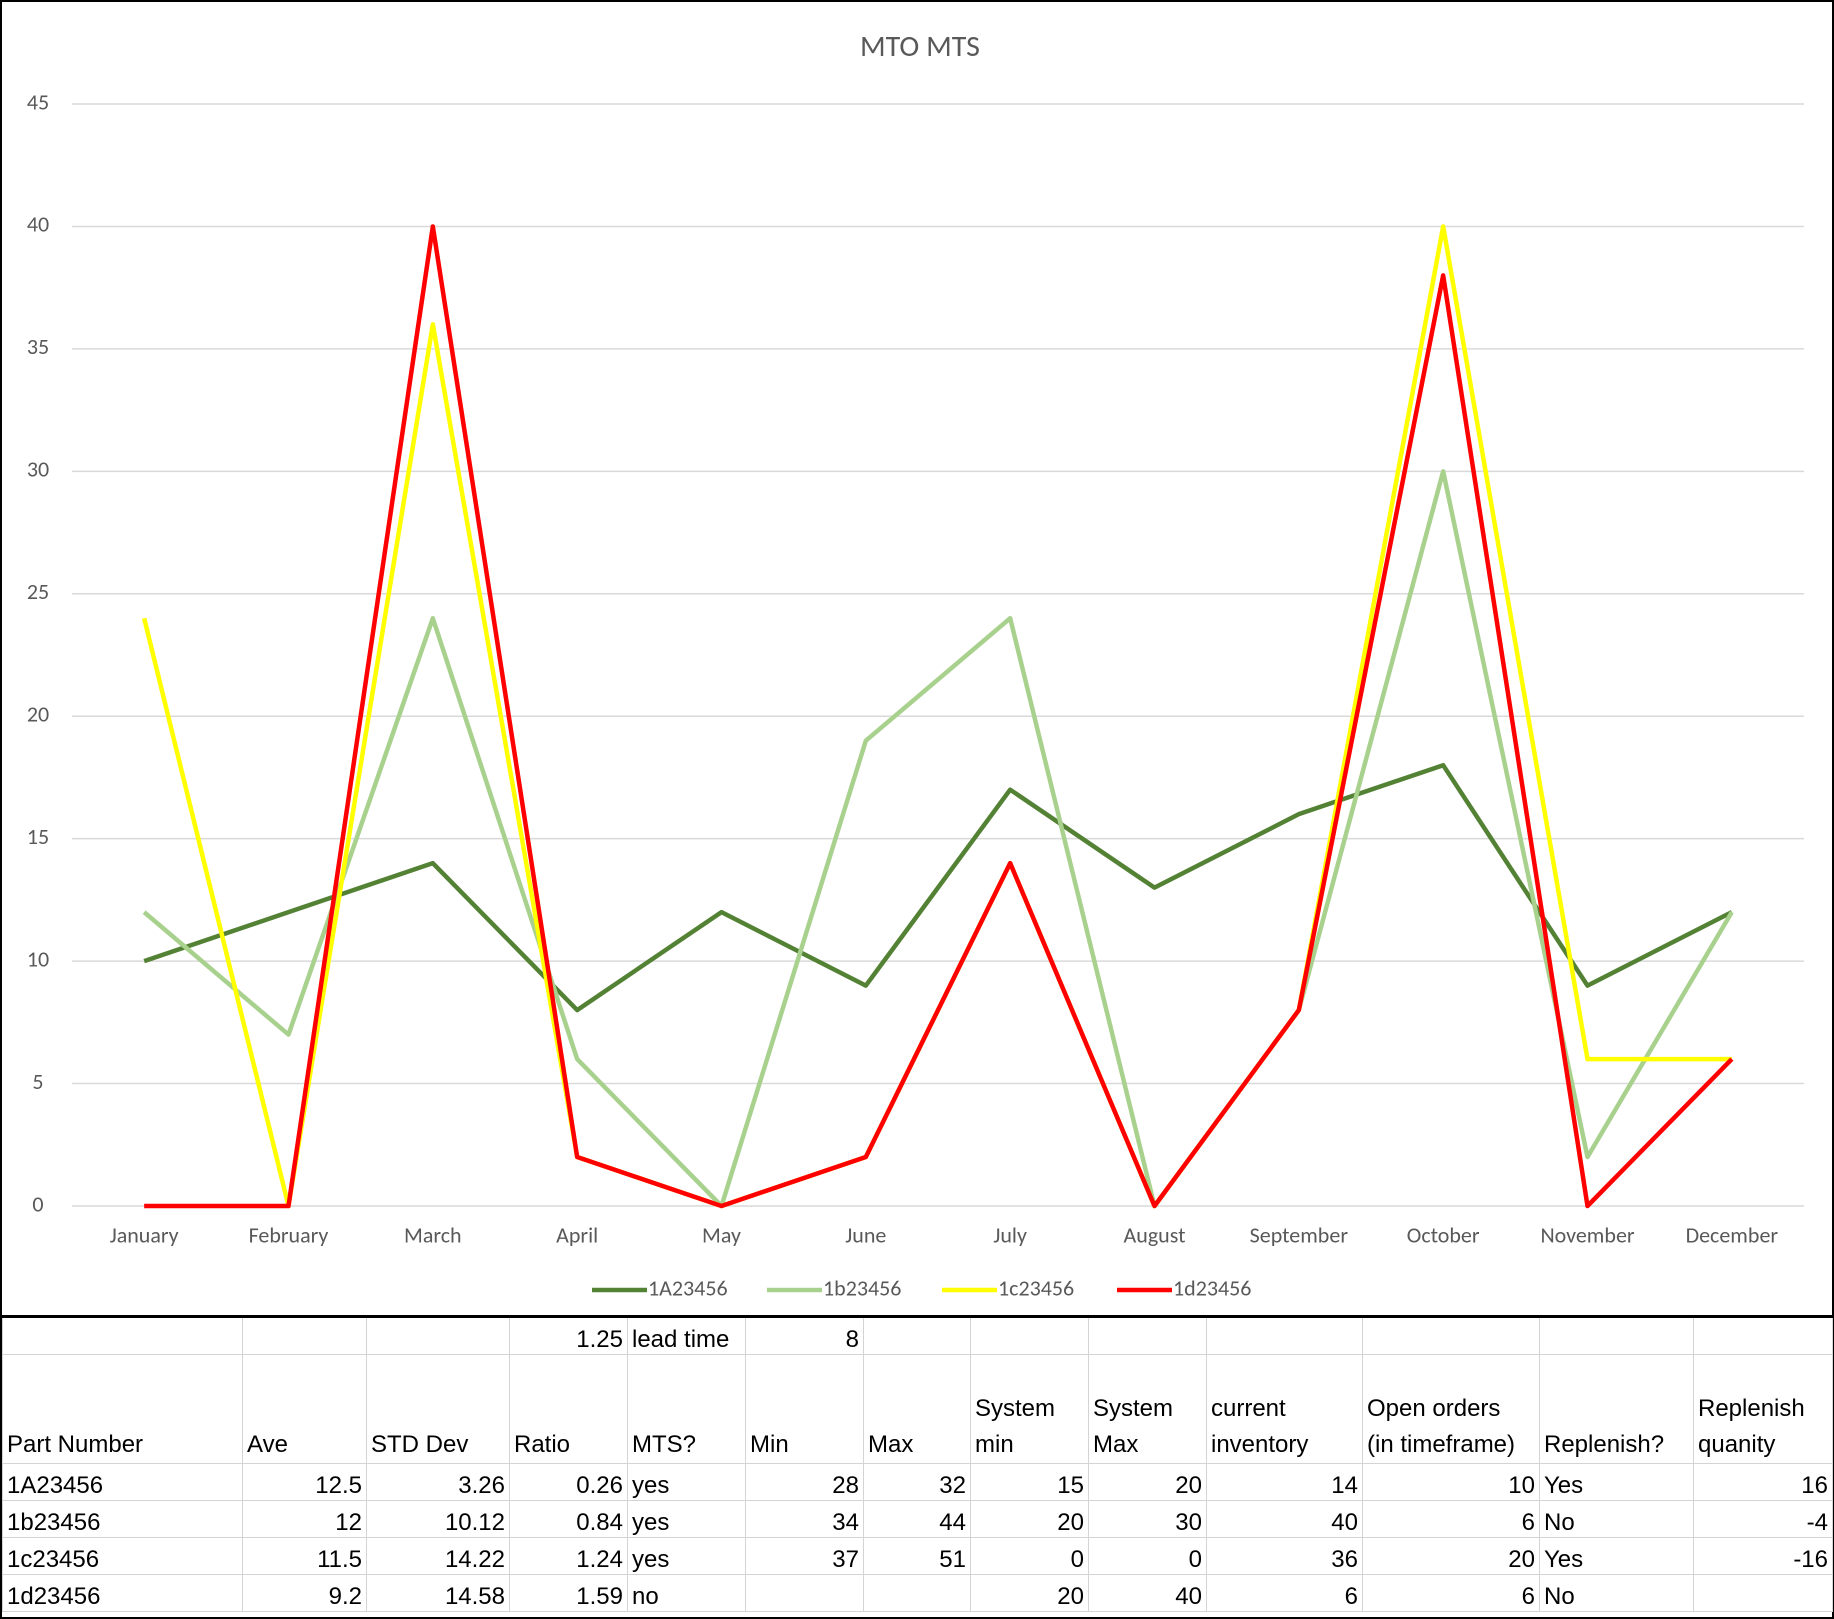 The width and height of the screenshot is (1834, 1619). I want to click on header-cell: Replenish quanity, so click(1763, 1409).